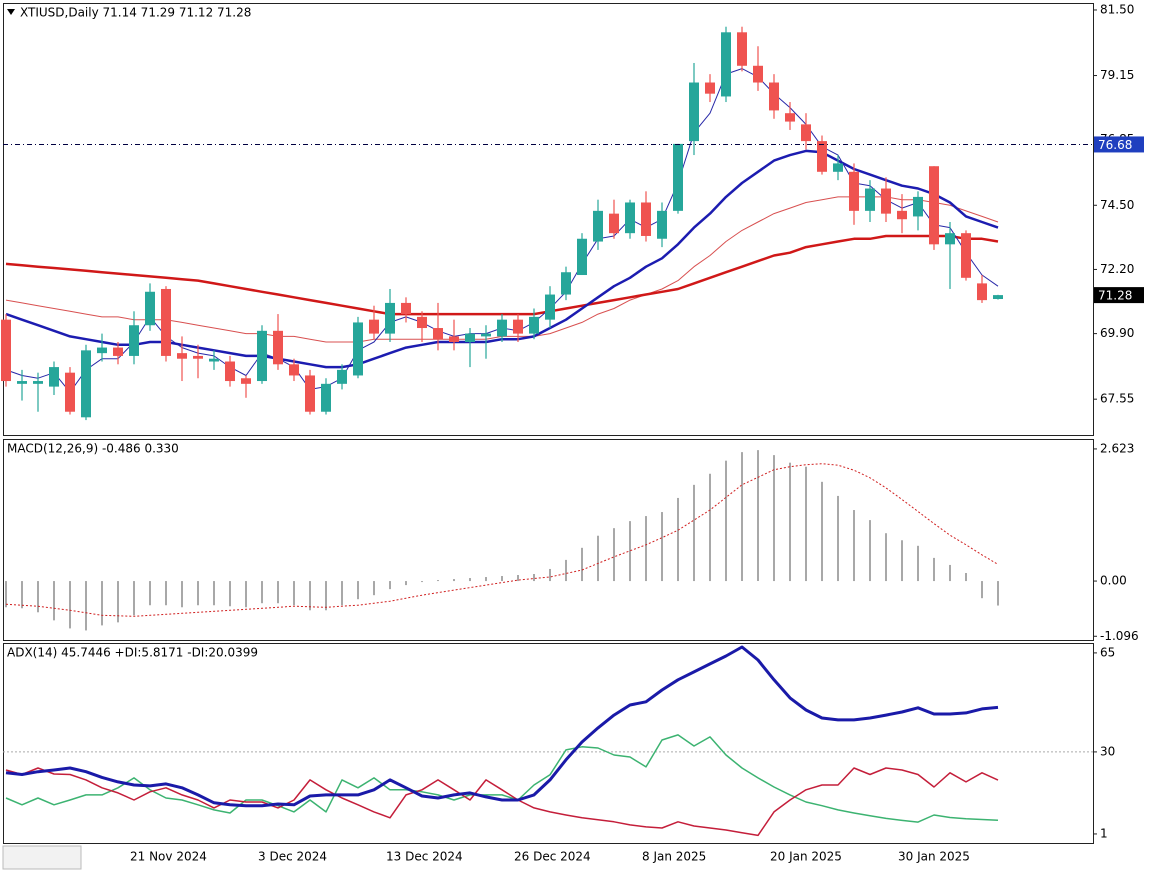  What do you see at coordinates (132, 653) in the screenshot?
I see `panel-title: ADX(14) 45.7446 +DI:5.8171 -DI:20.0399` at bounding box center [132, 653].